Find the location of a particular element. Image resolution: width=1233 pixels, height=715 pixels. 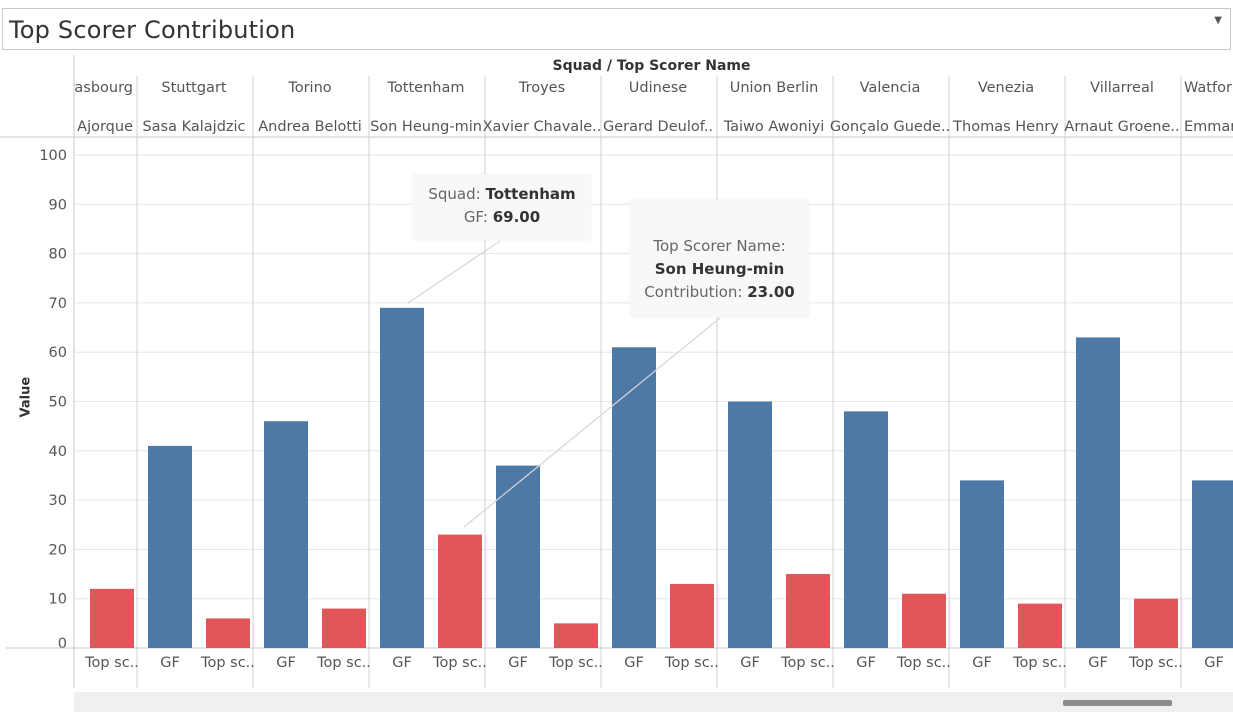

squad-header: Tottenham is located at coordinates (426, 88).